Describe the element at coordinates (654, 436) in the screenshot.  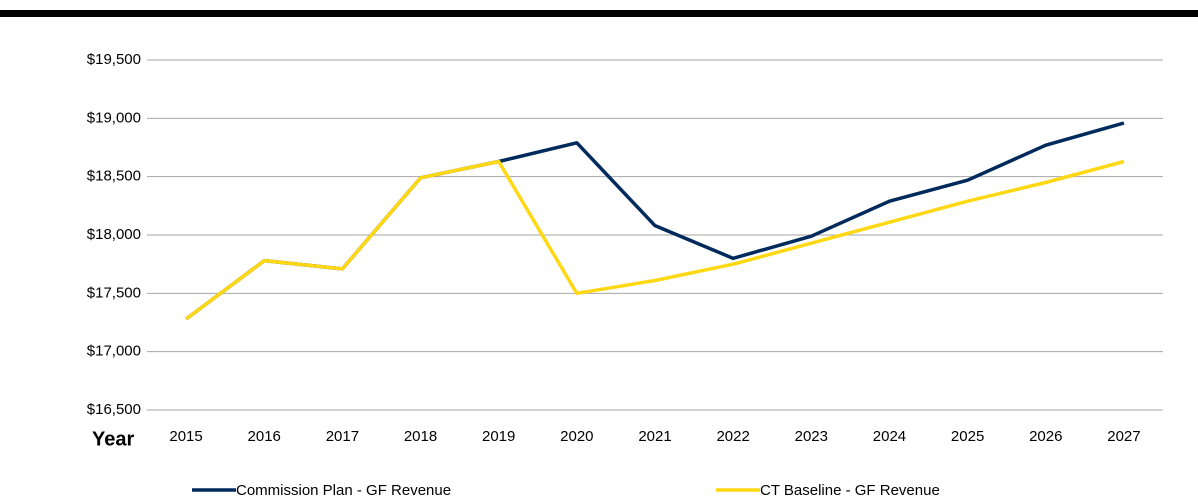
I see `x-tick-label: 2021` at that location.